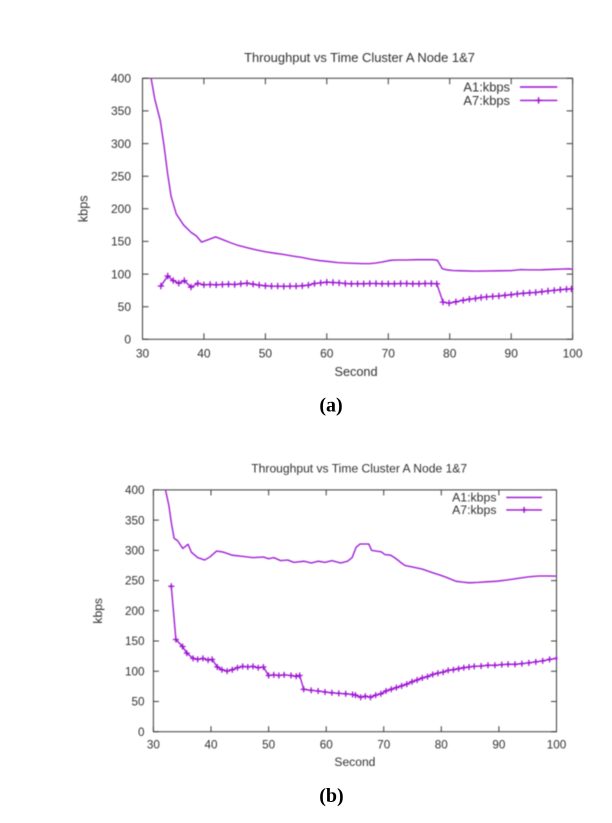  Describe the element at coordinates (331, 796) in the screenshot. I see `svg-text: (b)` at that location.